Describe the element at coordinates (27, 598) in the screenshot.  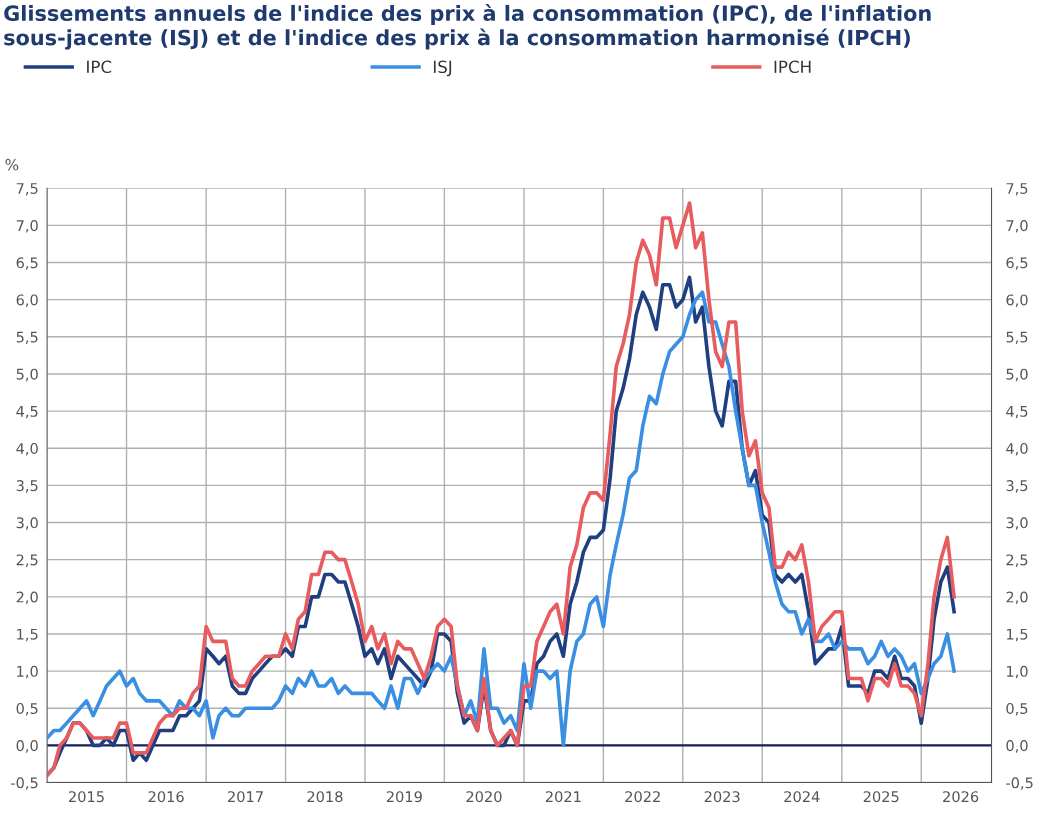
I see `y-tick-label: 2,0` at that location.